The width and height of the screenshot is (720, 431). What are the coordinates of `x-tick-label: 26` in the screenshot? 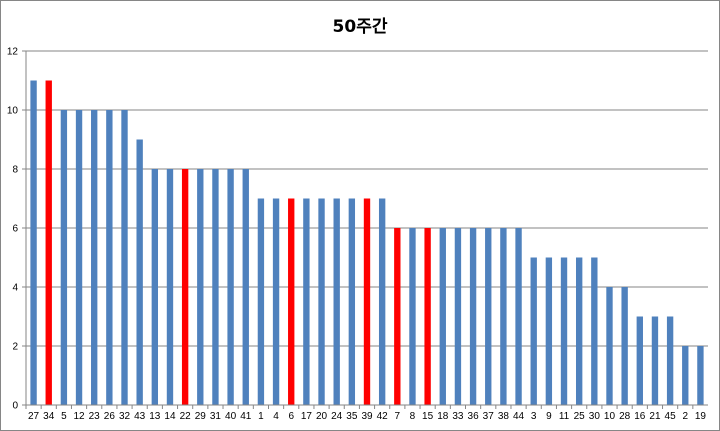 It's located at (110, 416).